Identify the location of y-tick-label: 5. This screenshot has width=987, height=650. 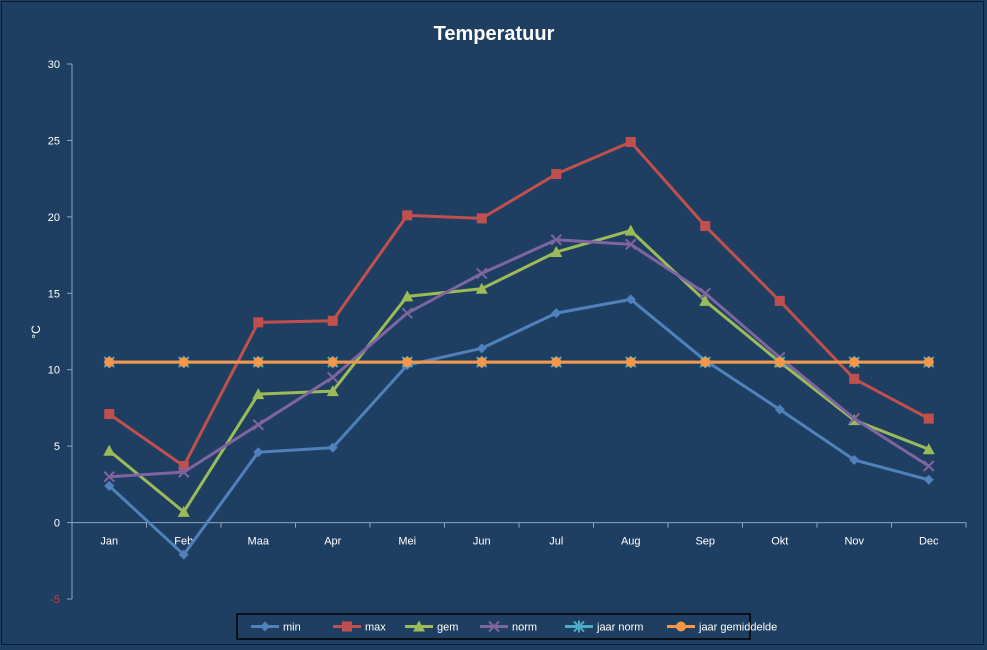
(57, 447).